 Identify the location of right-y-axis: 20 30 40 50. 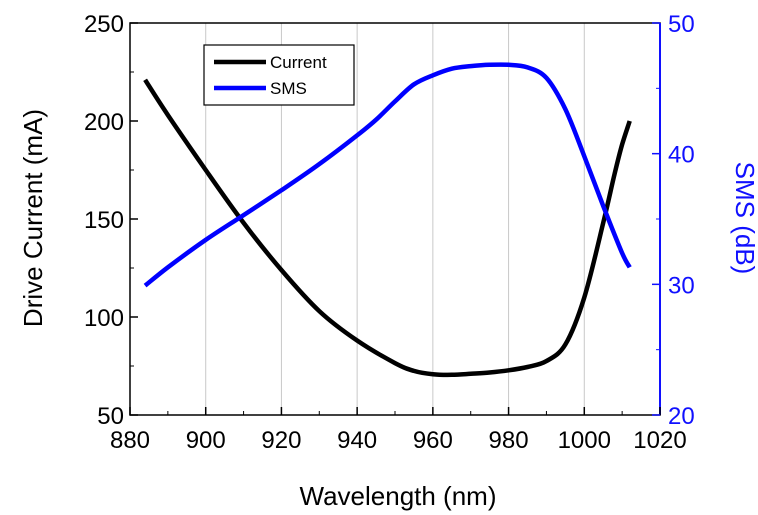
(673, 220).